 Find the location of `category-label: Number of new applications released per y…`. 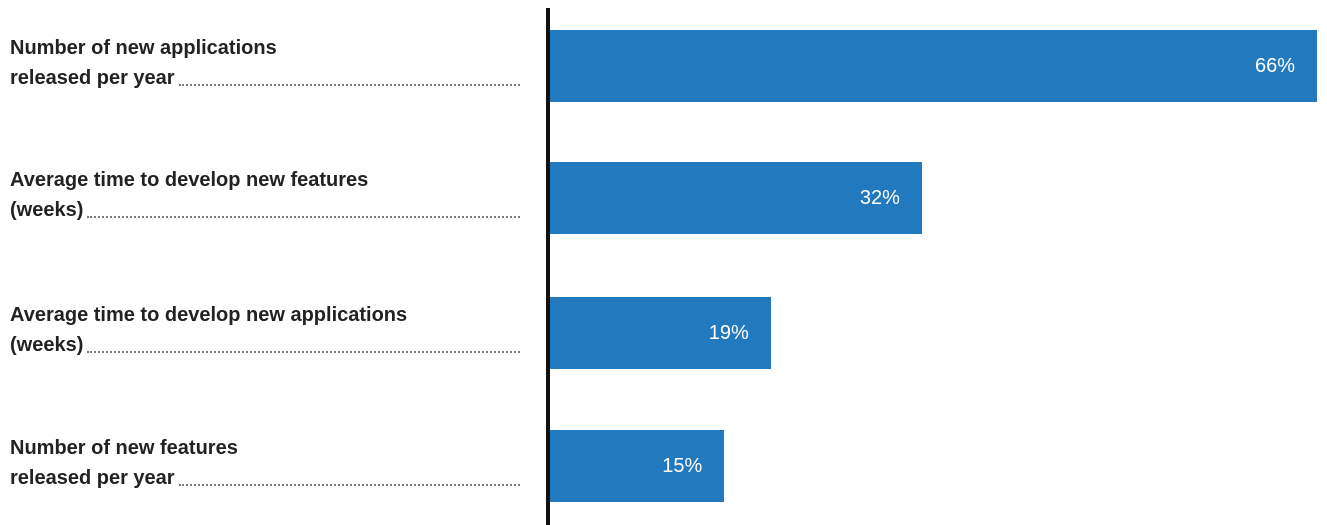

category-label: Number of new applications released per y… is located at coordinates (265, 68).